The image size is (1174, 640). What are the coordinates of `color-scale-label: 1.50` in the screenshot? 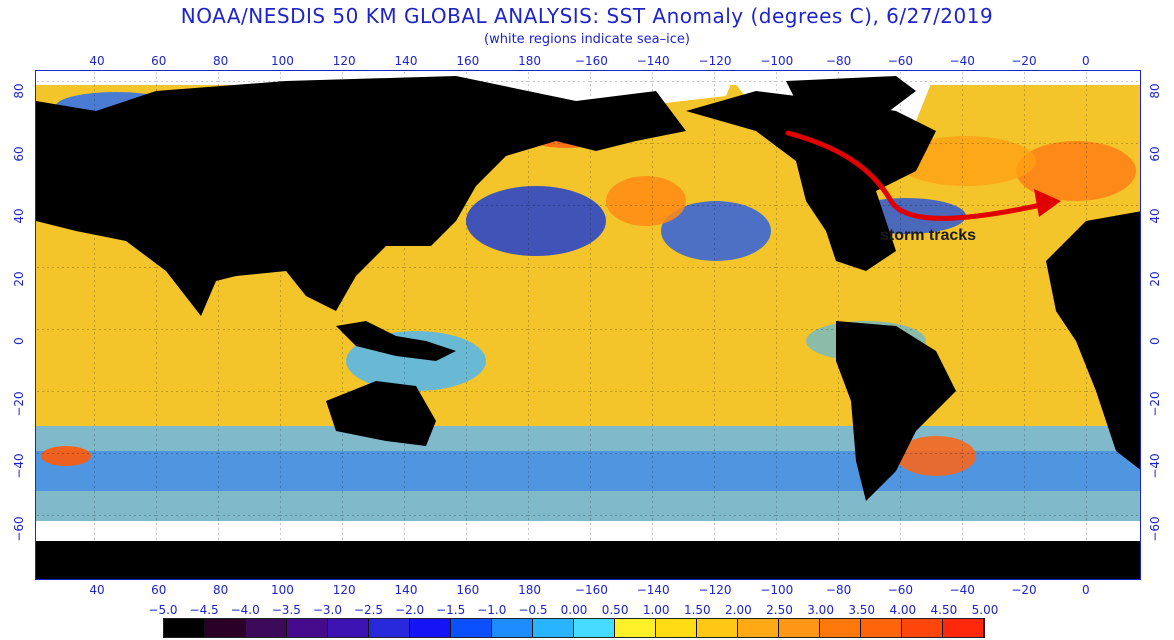 It's located at (697, 610).